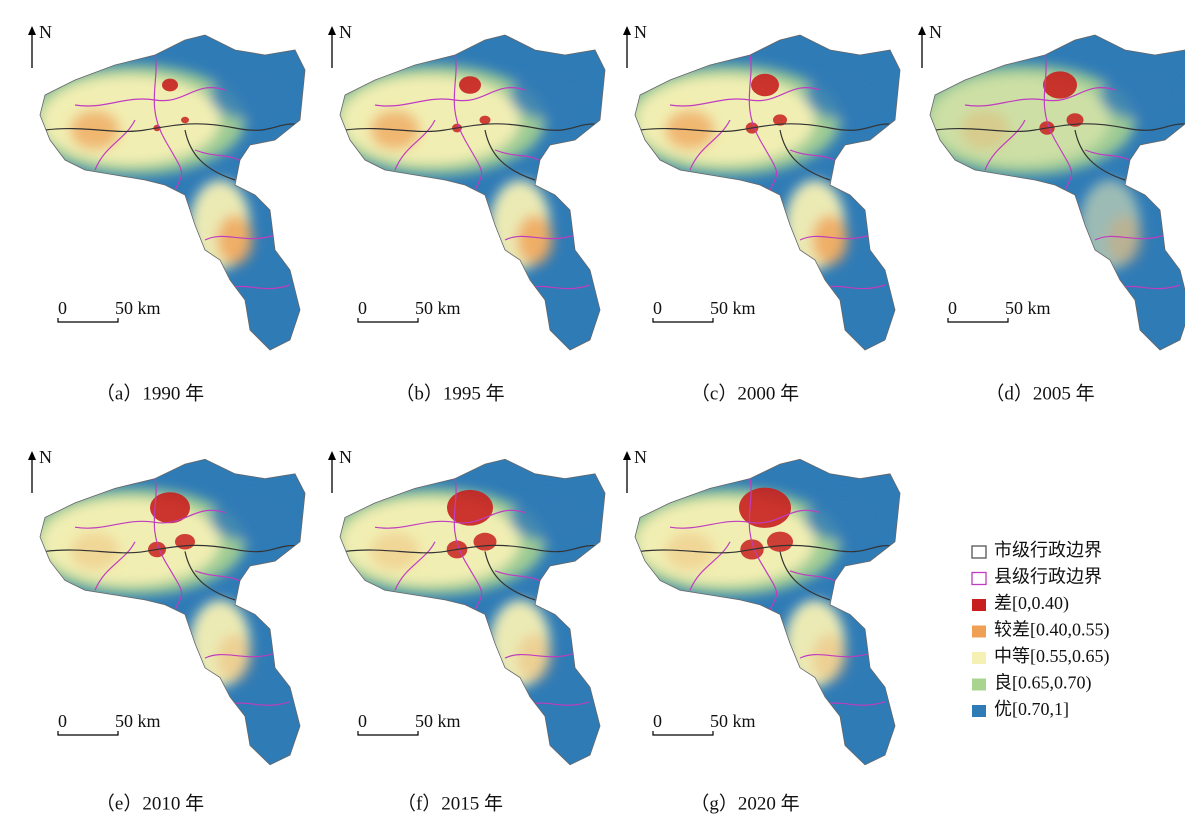 Image resolution: width=1185 pixels, height=829 pixels. I want to click on map-panel: N 0 50 km （c）2000 年, so click(762, 213).